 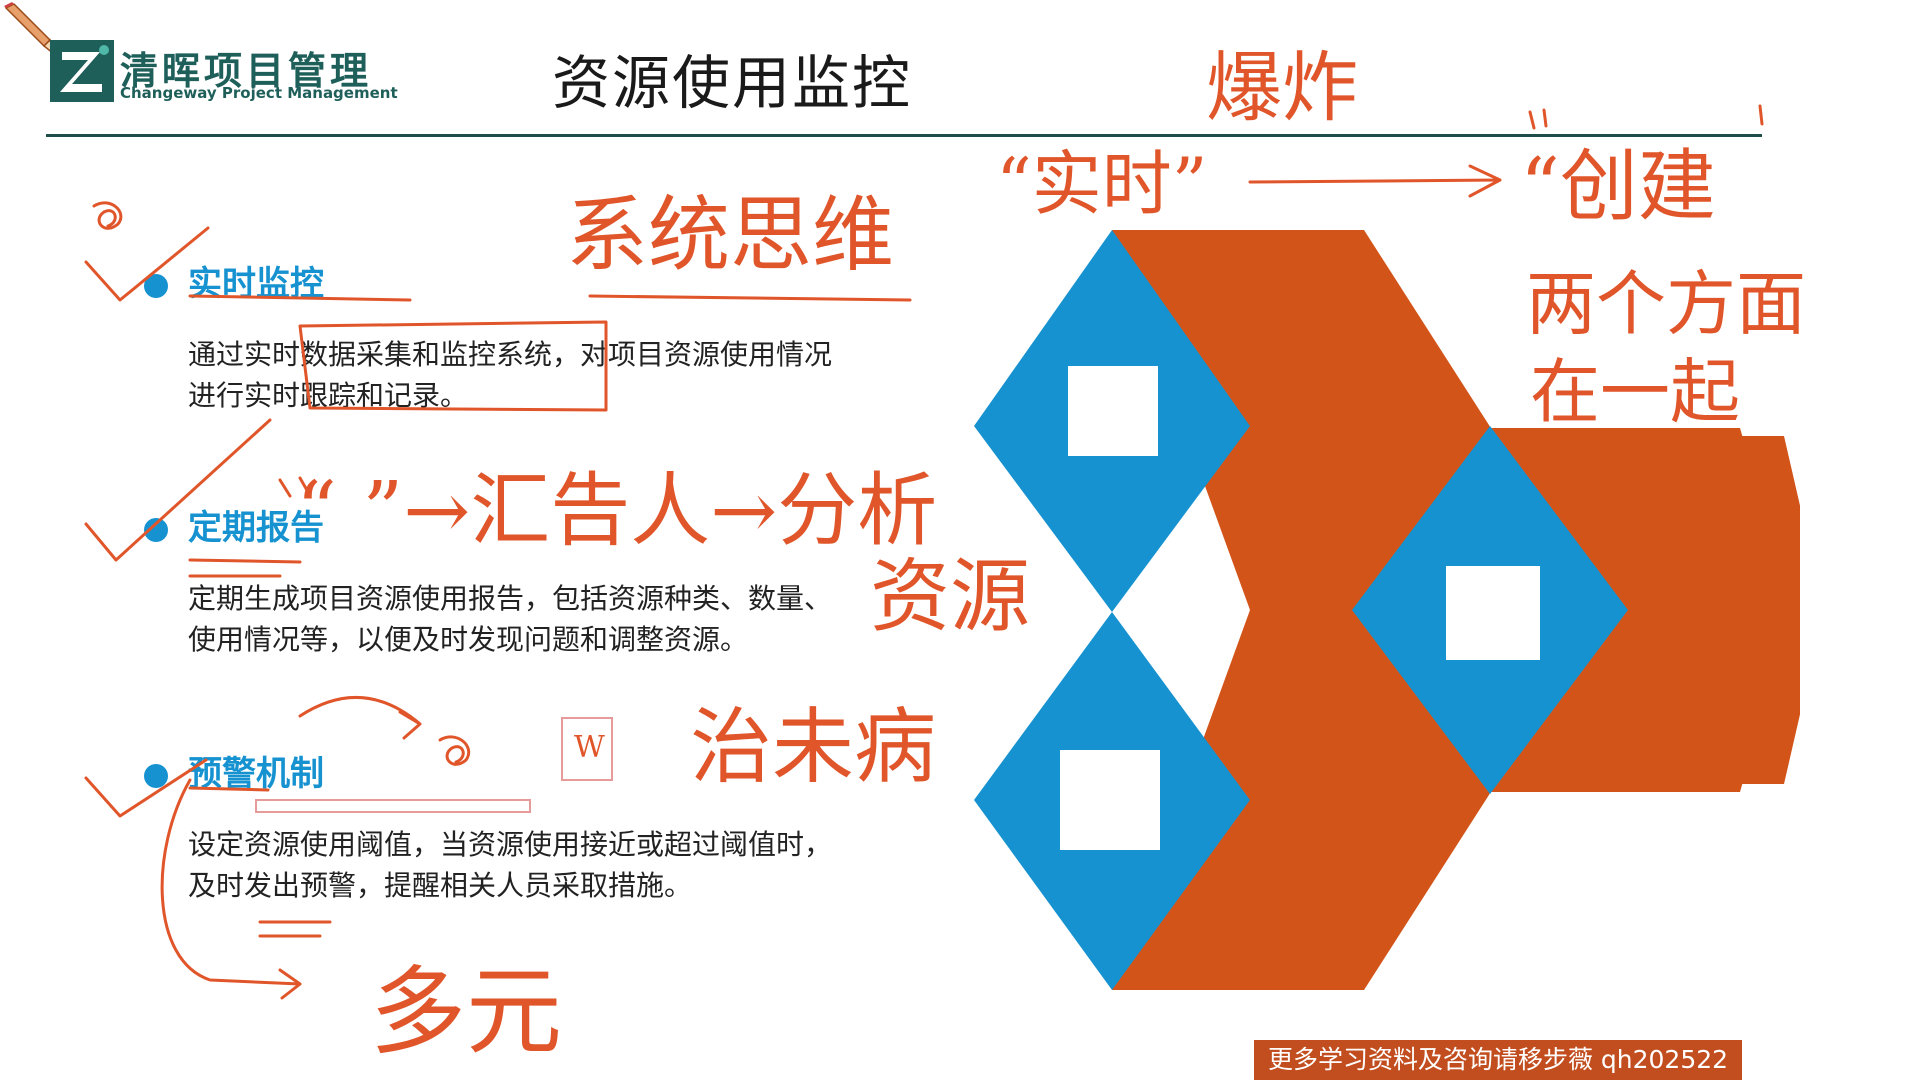 What do you see at coordinates (1641, 610) in the screenshot?
I see `orange-hexagon-right` at bounding box center [1641, 610].